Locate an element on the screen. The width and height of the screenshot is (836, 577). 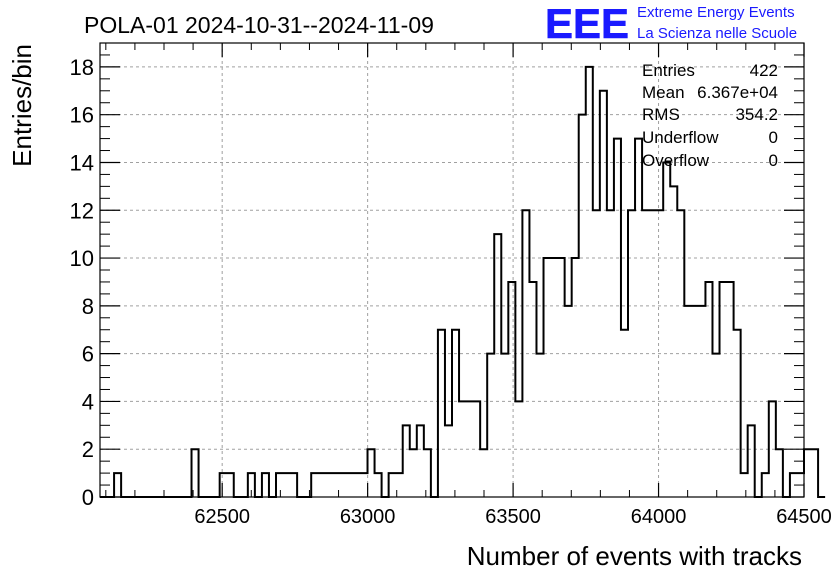
stats-entries-label: Entries is located at coordinates (668, 70).